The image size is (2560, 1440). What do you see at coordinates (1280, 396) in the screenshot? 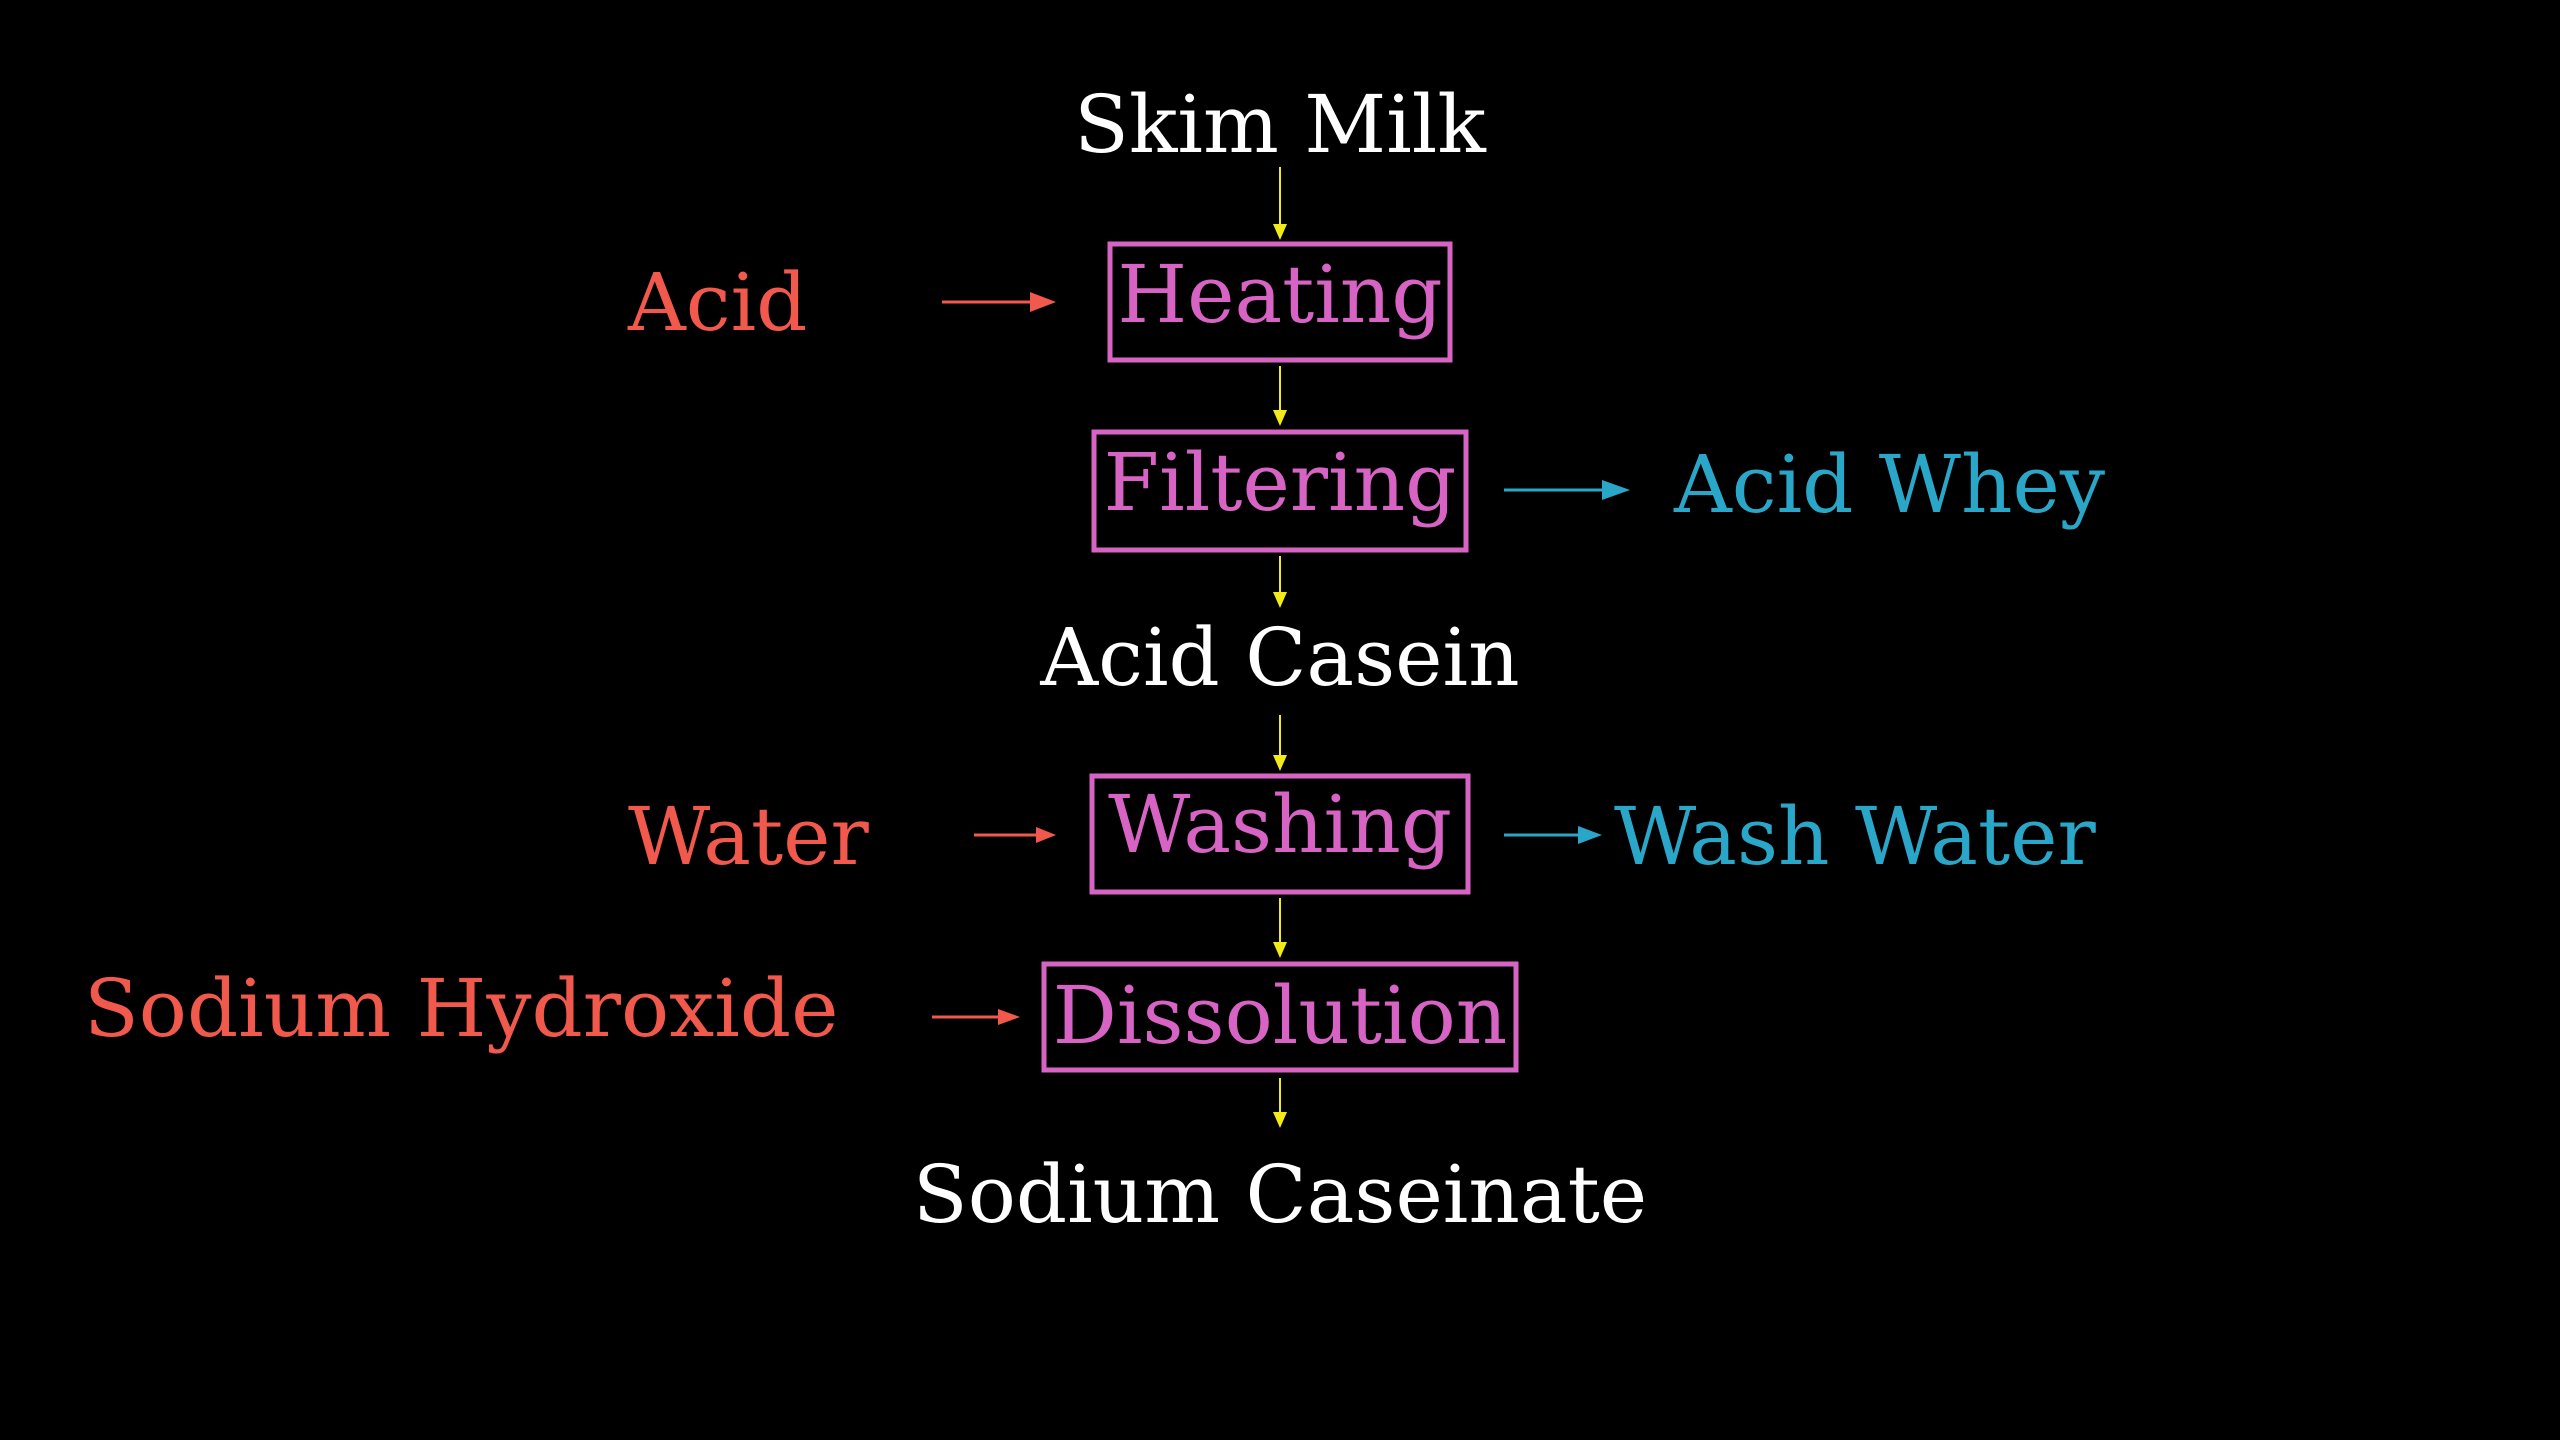
I see `arrow-heating-to-filtering` at bounding box center [1280, 396].